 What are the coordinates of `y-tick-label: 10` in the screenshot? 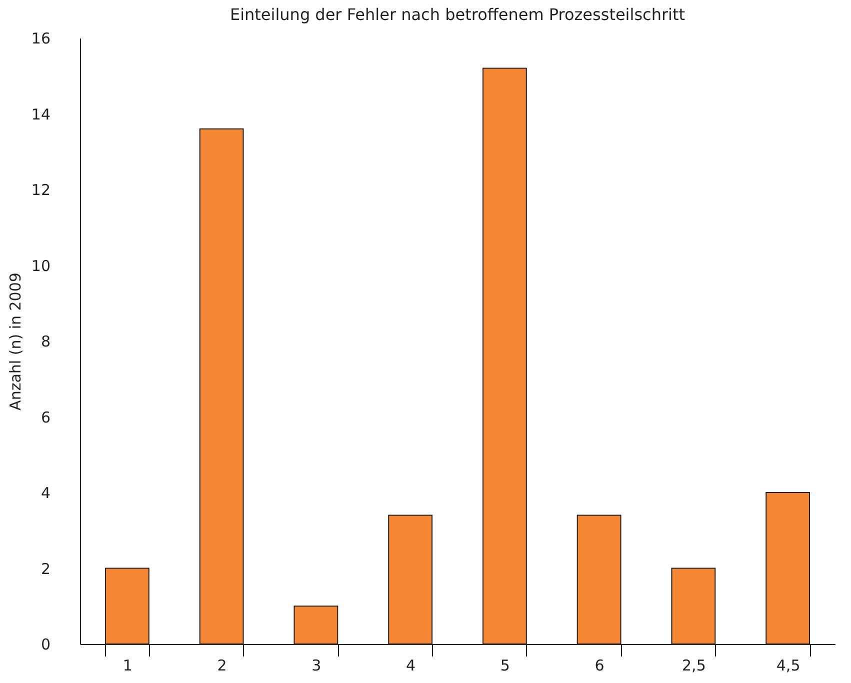 It's located at (40, 265).